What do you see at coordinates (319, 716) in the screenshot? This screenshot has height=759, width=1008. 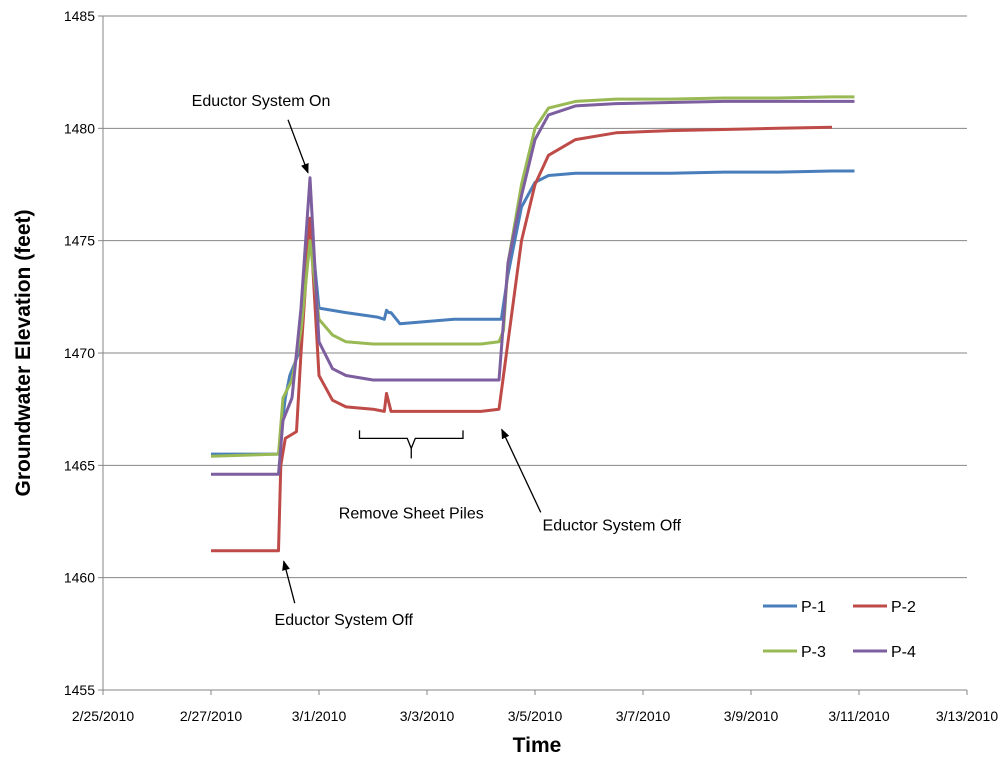 I see `x-tick-label: 3/1/2010` at bounding box center [319, 716].